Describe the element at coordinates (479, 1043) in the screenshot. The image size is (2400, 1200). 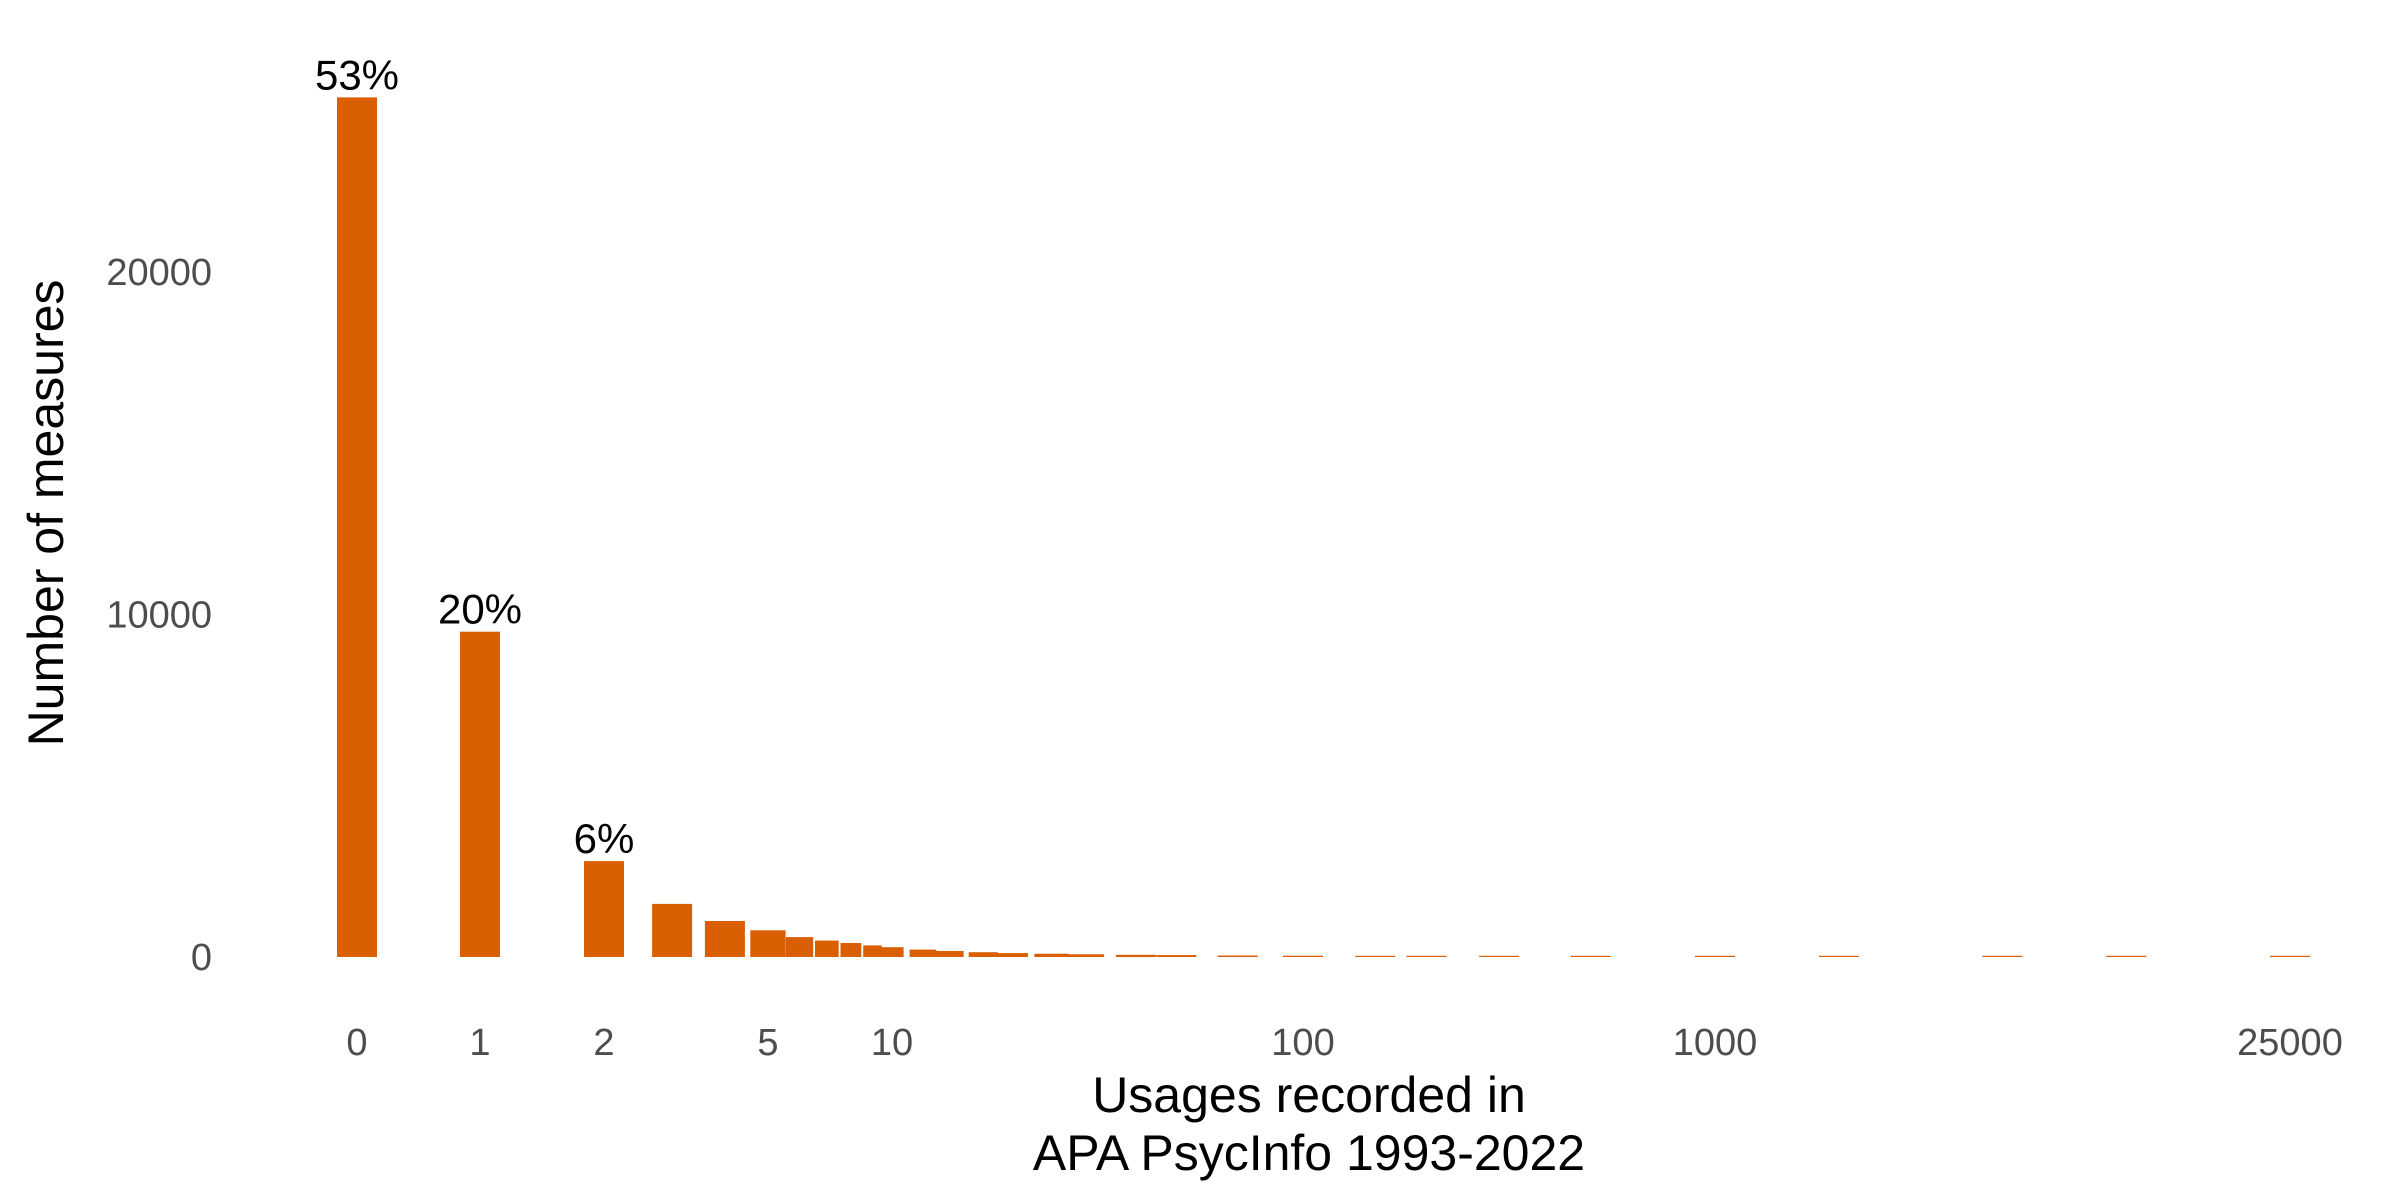
I see `x-tick-label-1: 1` at that location.